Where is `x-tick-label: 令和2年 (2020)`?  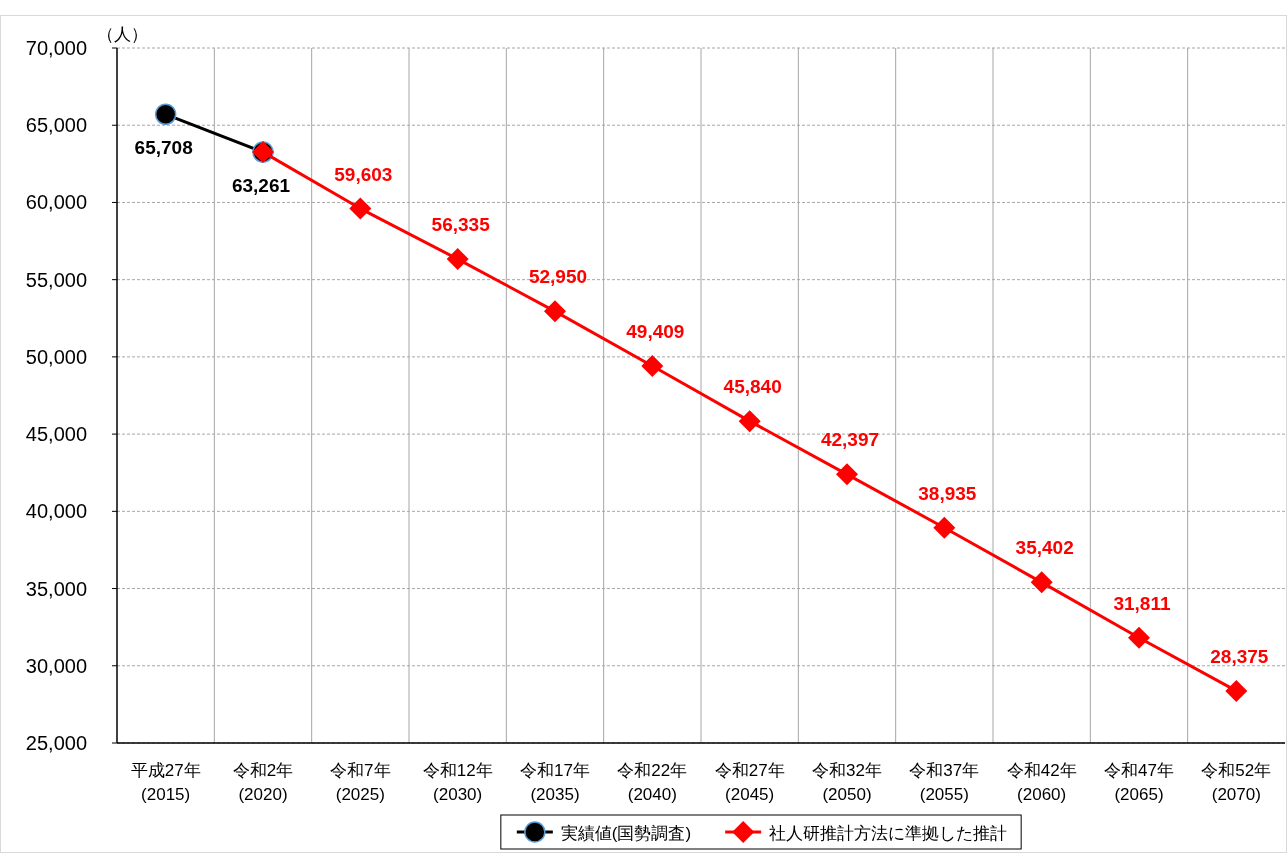
x-tick-label: 令和2年 (2020) is located at coordinates (263, 782).